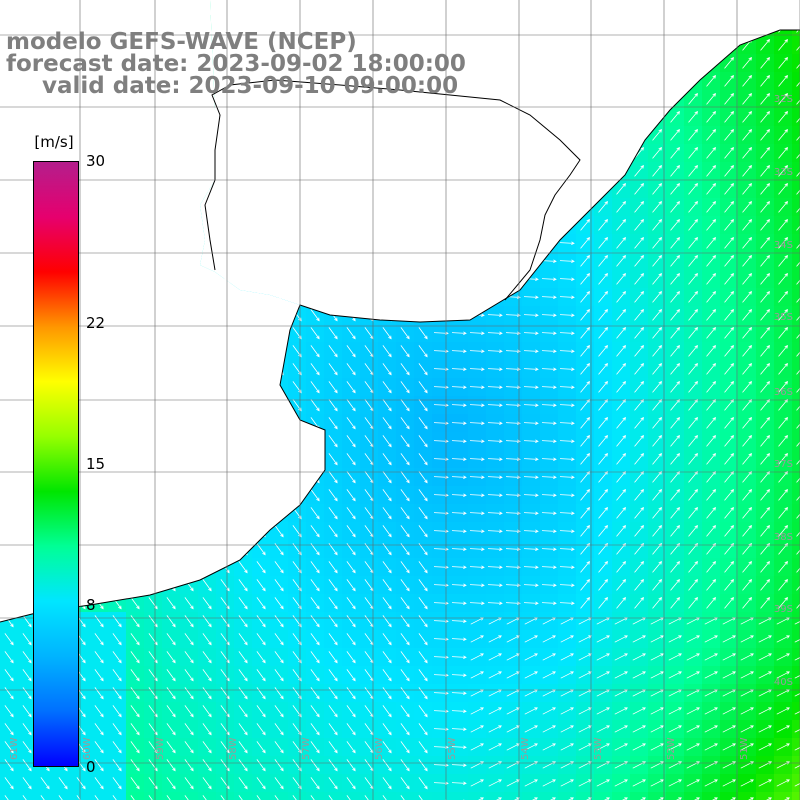  I want to click on longitude-label: 56W, so click(379, 748).